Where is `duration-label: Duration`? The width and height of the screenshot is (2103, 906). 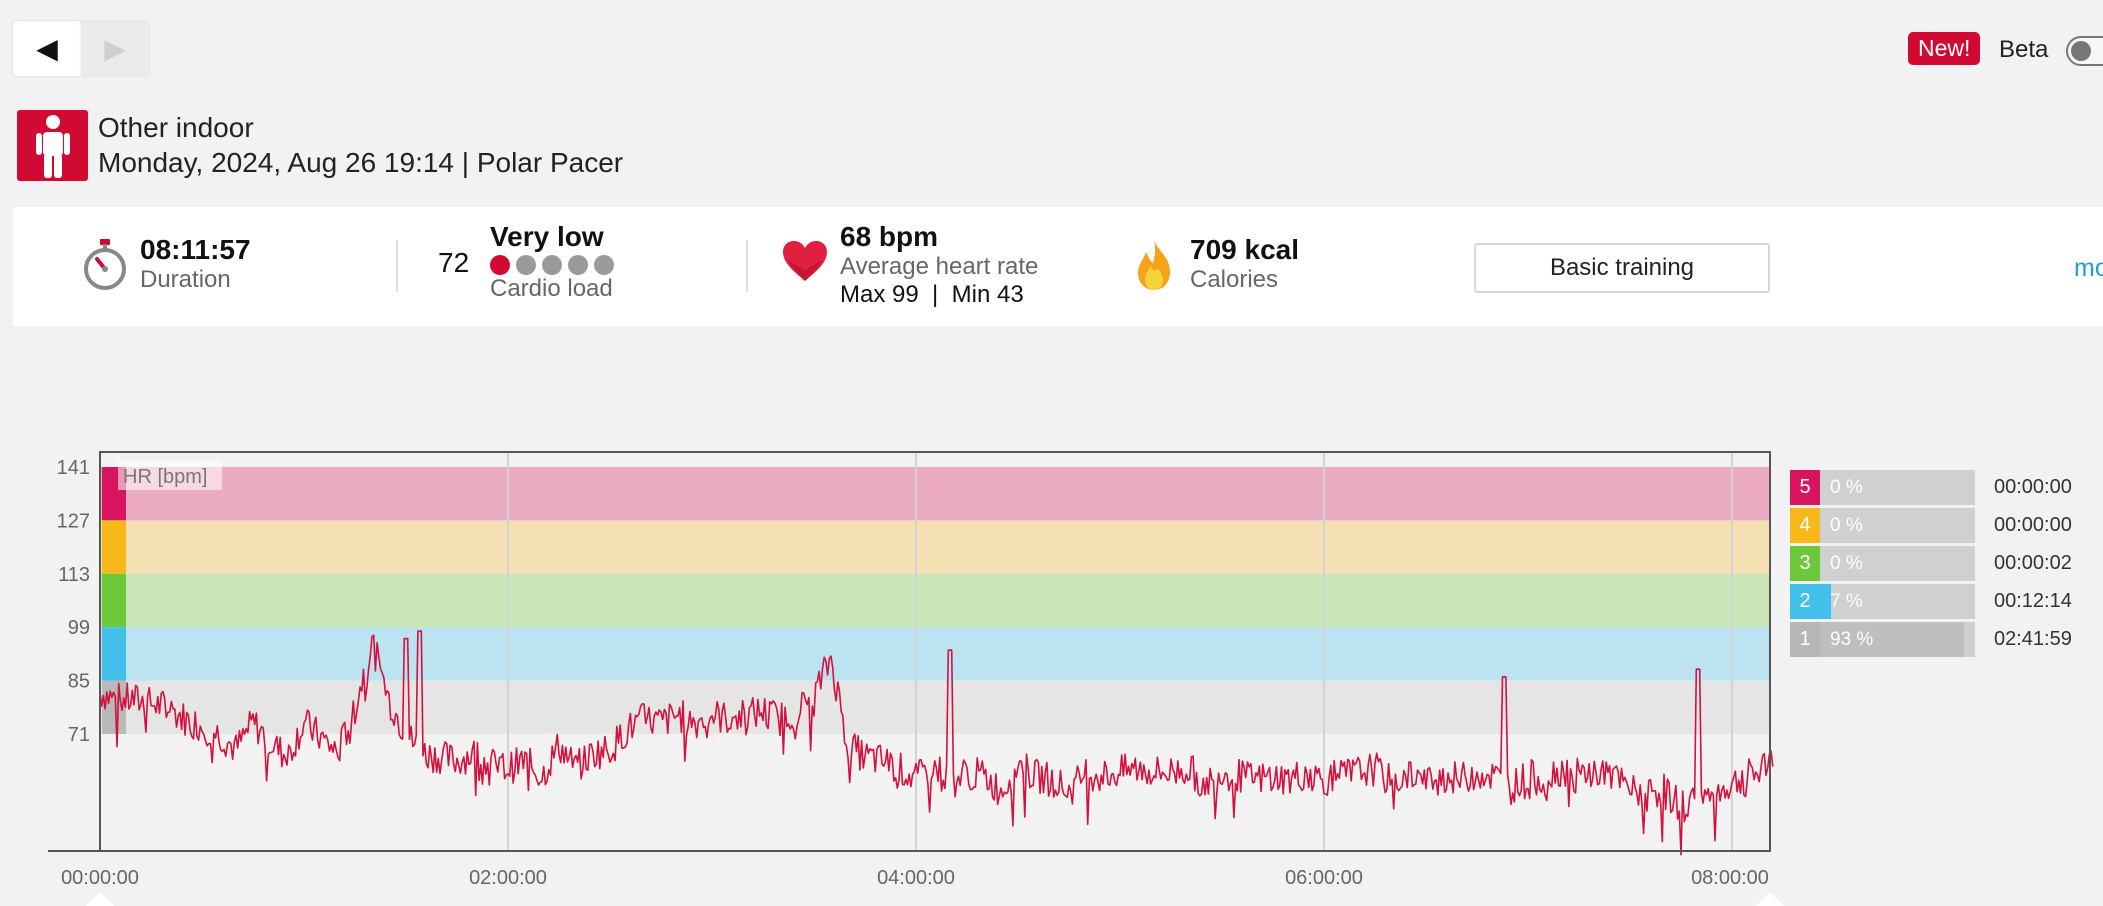 duration-label: Duration is located at coordinates (185, 279).